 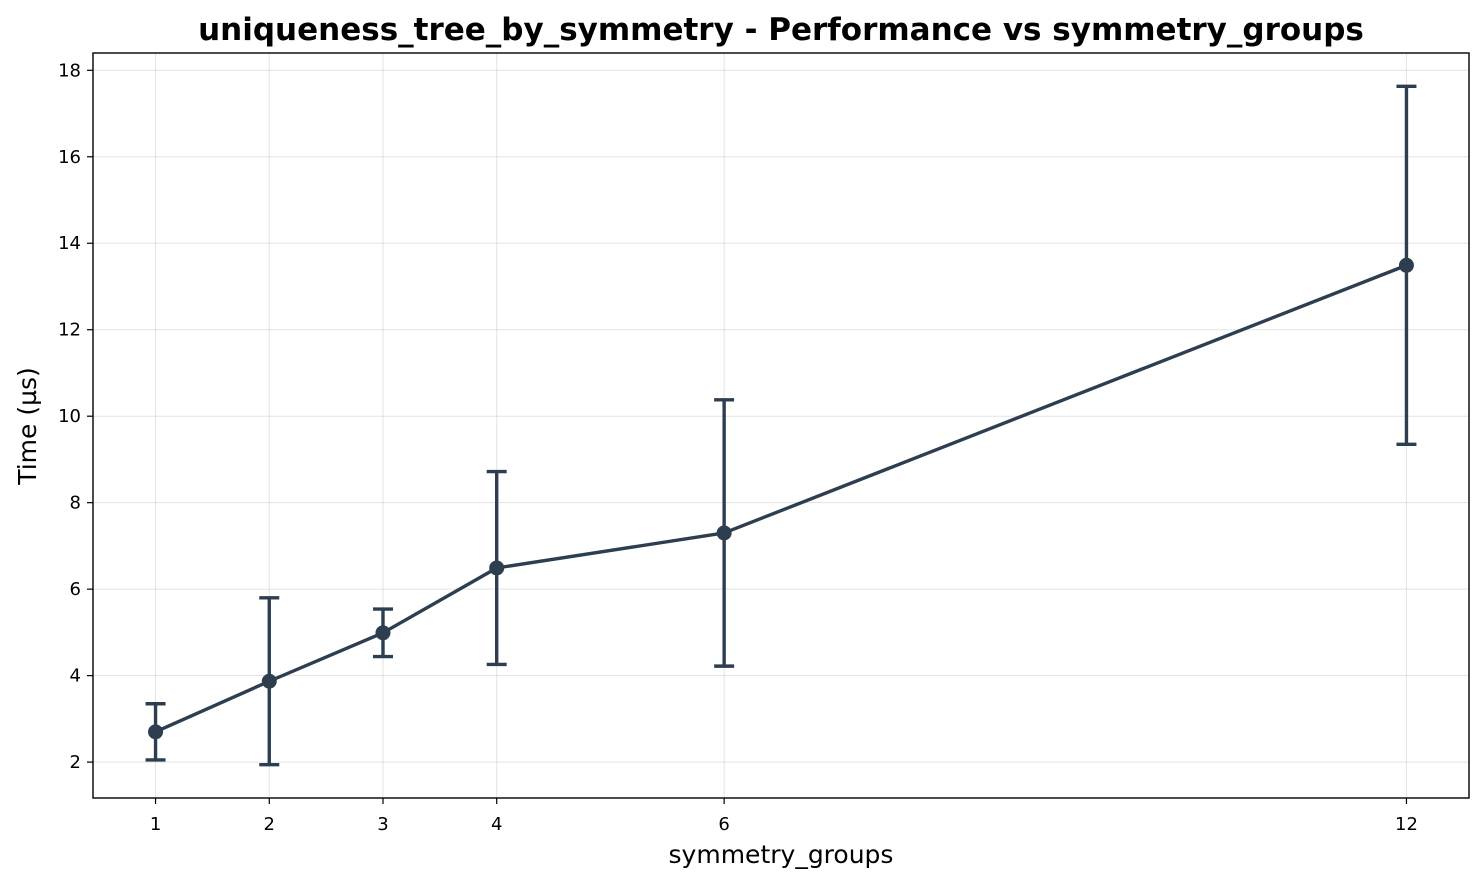 I want to click on y-axis-label: Time (µs), so click(x=27, y=426).